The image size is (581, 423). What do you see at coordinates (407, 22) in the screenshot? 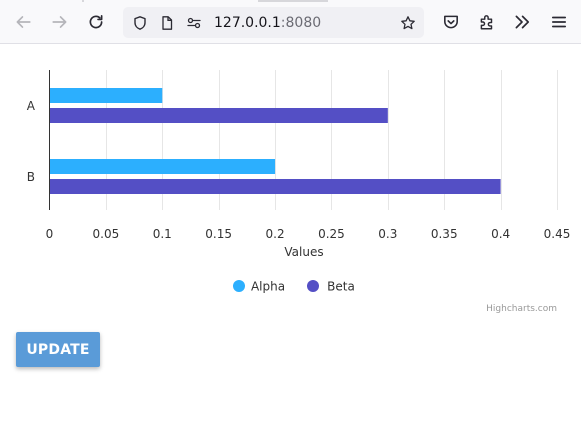
I see `star-icon` at bounding box center [407, 22].